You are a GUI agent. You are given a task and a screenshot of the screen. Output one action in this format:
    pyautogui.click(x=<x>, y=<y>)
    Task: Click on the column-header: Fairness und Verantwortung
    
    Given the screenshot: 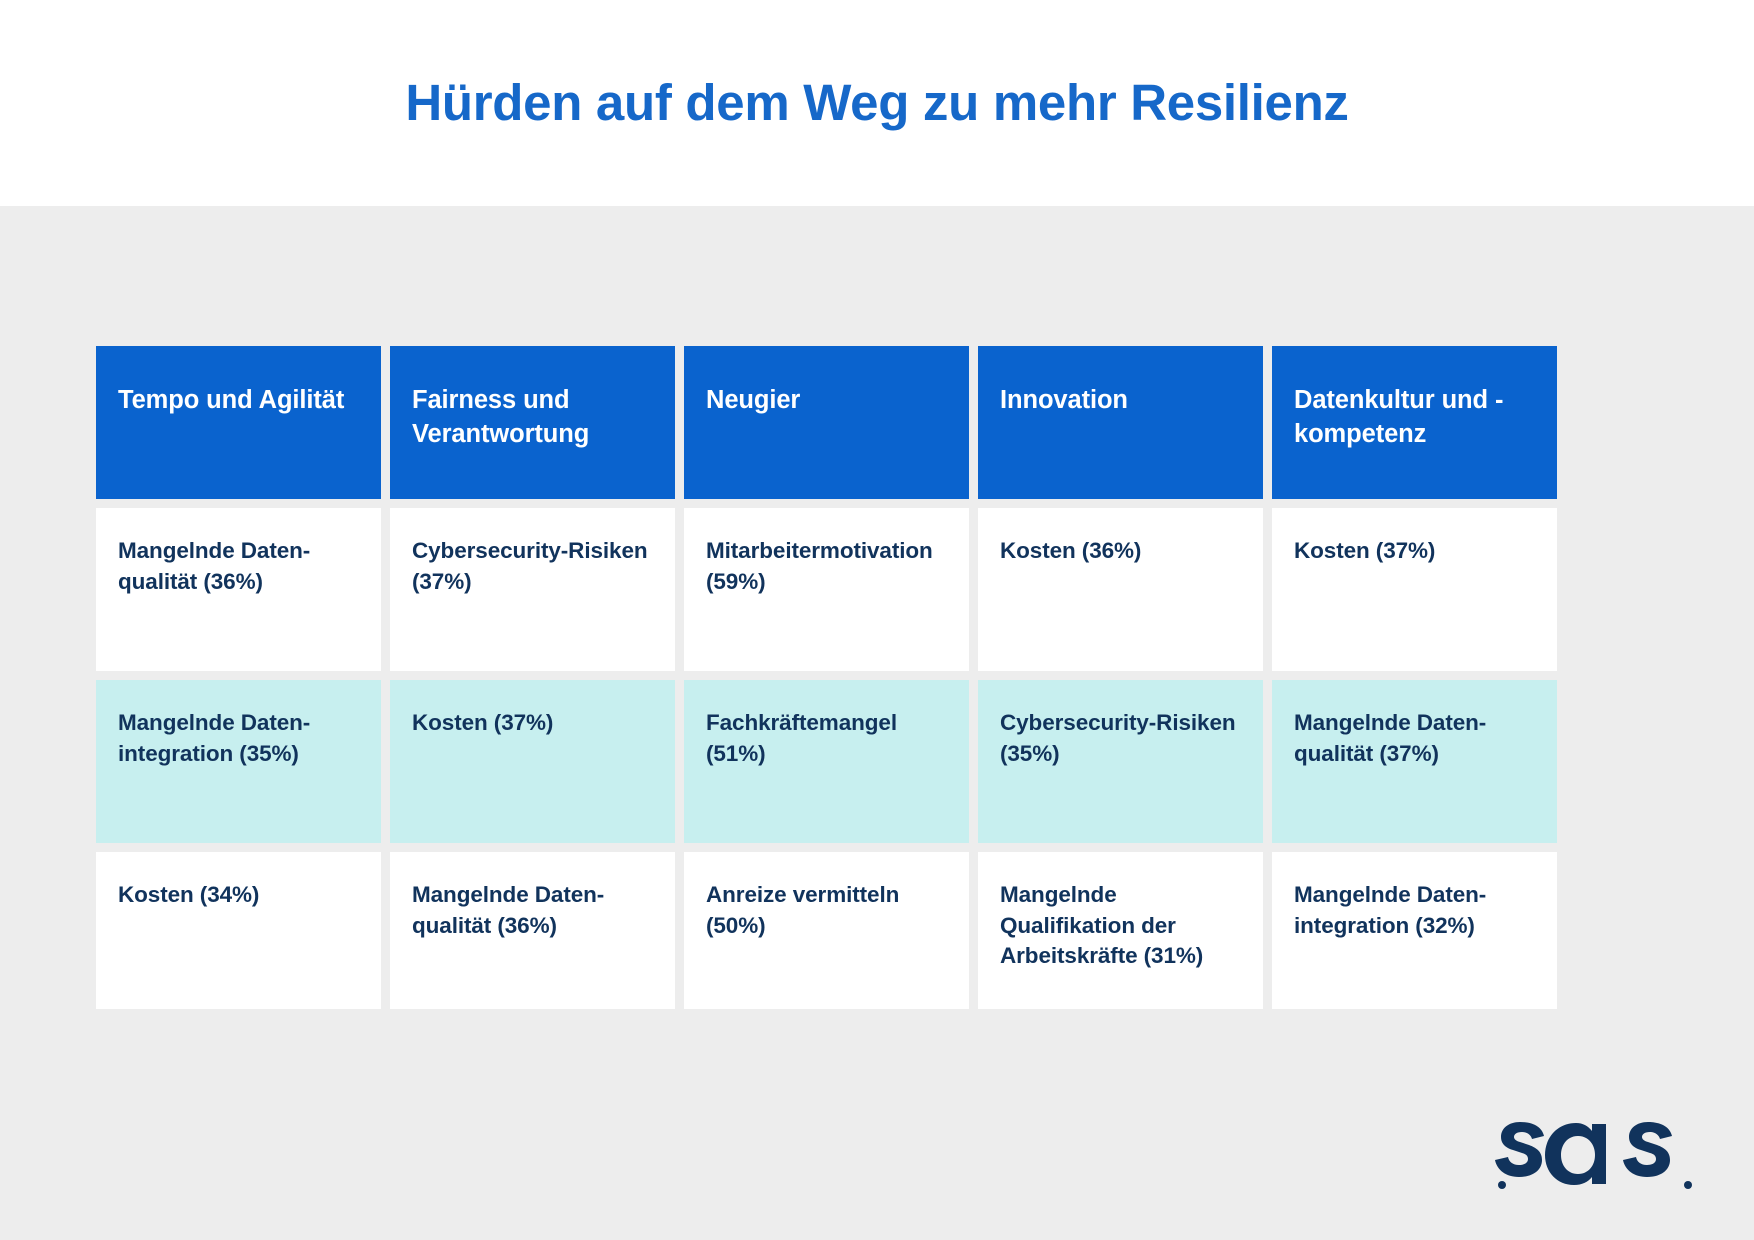 What is the action you would take?
    pyautogui.click(x=532, y=422)
    